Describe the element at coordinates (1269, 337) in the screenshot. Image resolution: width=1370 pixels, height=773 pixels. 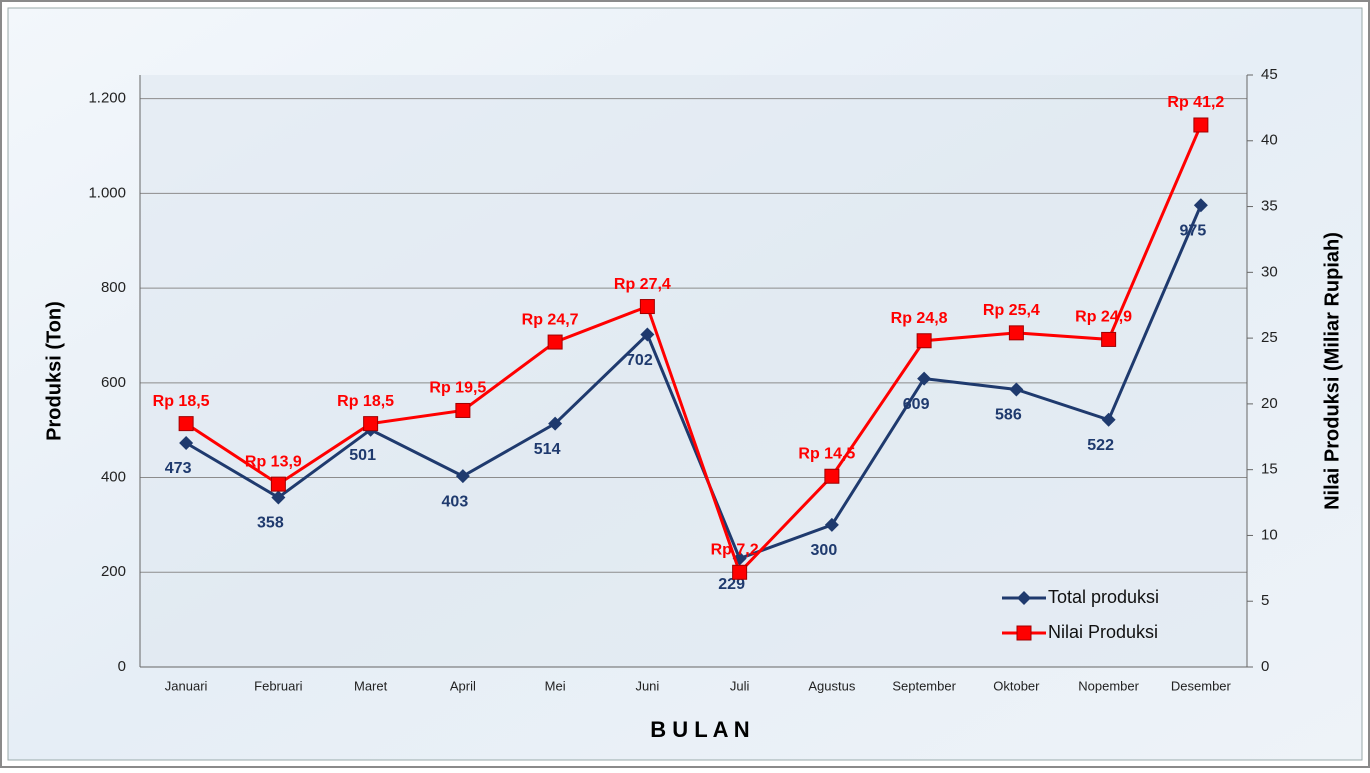
I see `y2-tick-label: 25` at that location.